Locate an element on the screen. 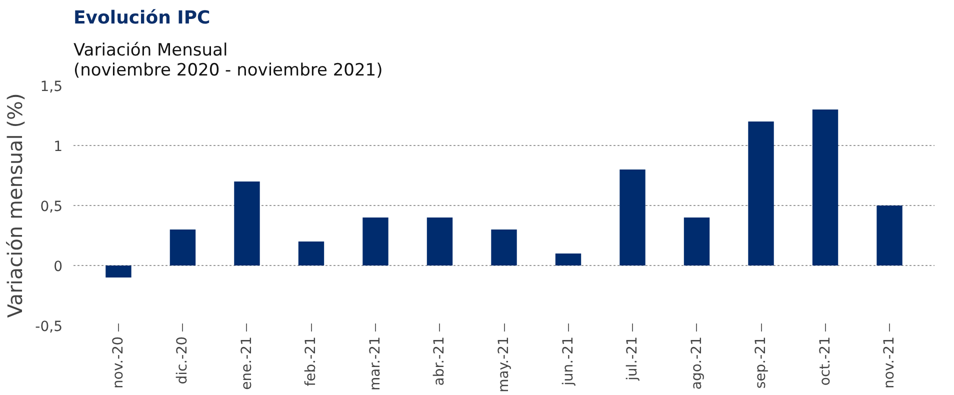  x-tick-label: may.-21 is located at coordinates (504, 364).